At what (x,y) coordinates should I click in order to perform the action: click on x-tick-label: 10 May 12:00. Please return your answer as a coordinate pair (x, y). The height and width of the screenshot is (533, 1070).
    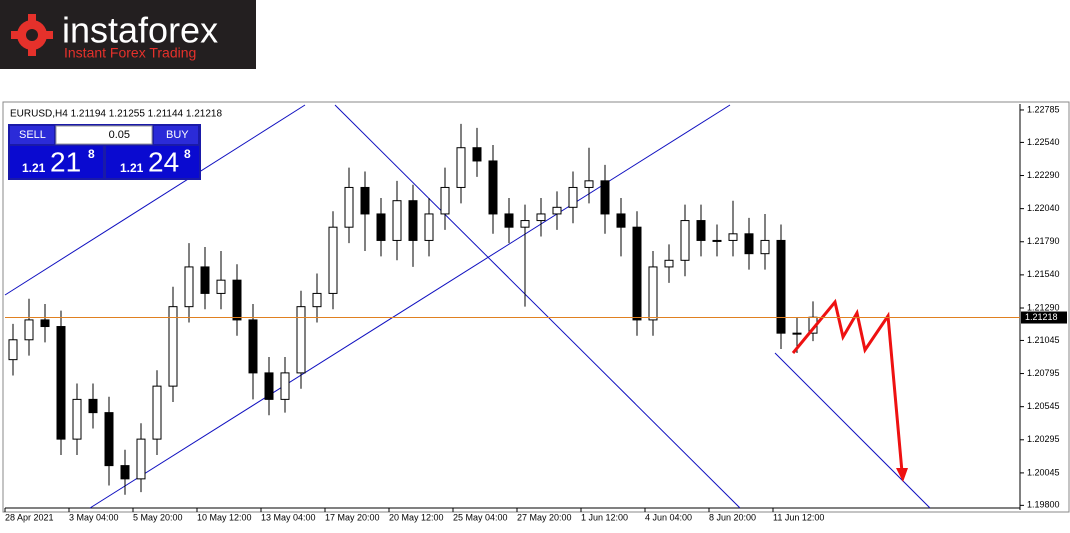
    Looking at the image, I should click on (224, 517).